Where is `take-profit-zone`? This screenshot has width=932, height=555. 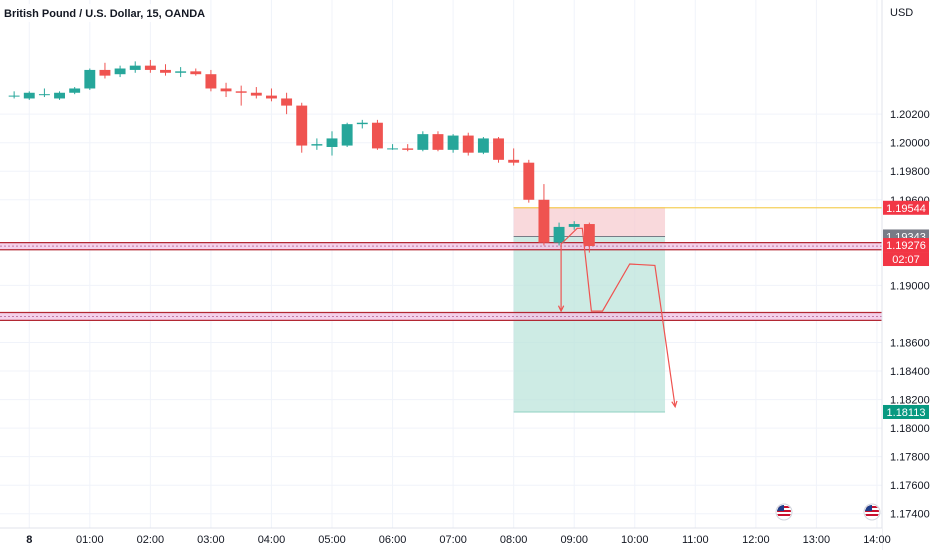
take-profit-zone is located at coordinates (589, 324).